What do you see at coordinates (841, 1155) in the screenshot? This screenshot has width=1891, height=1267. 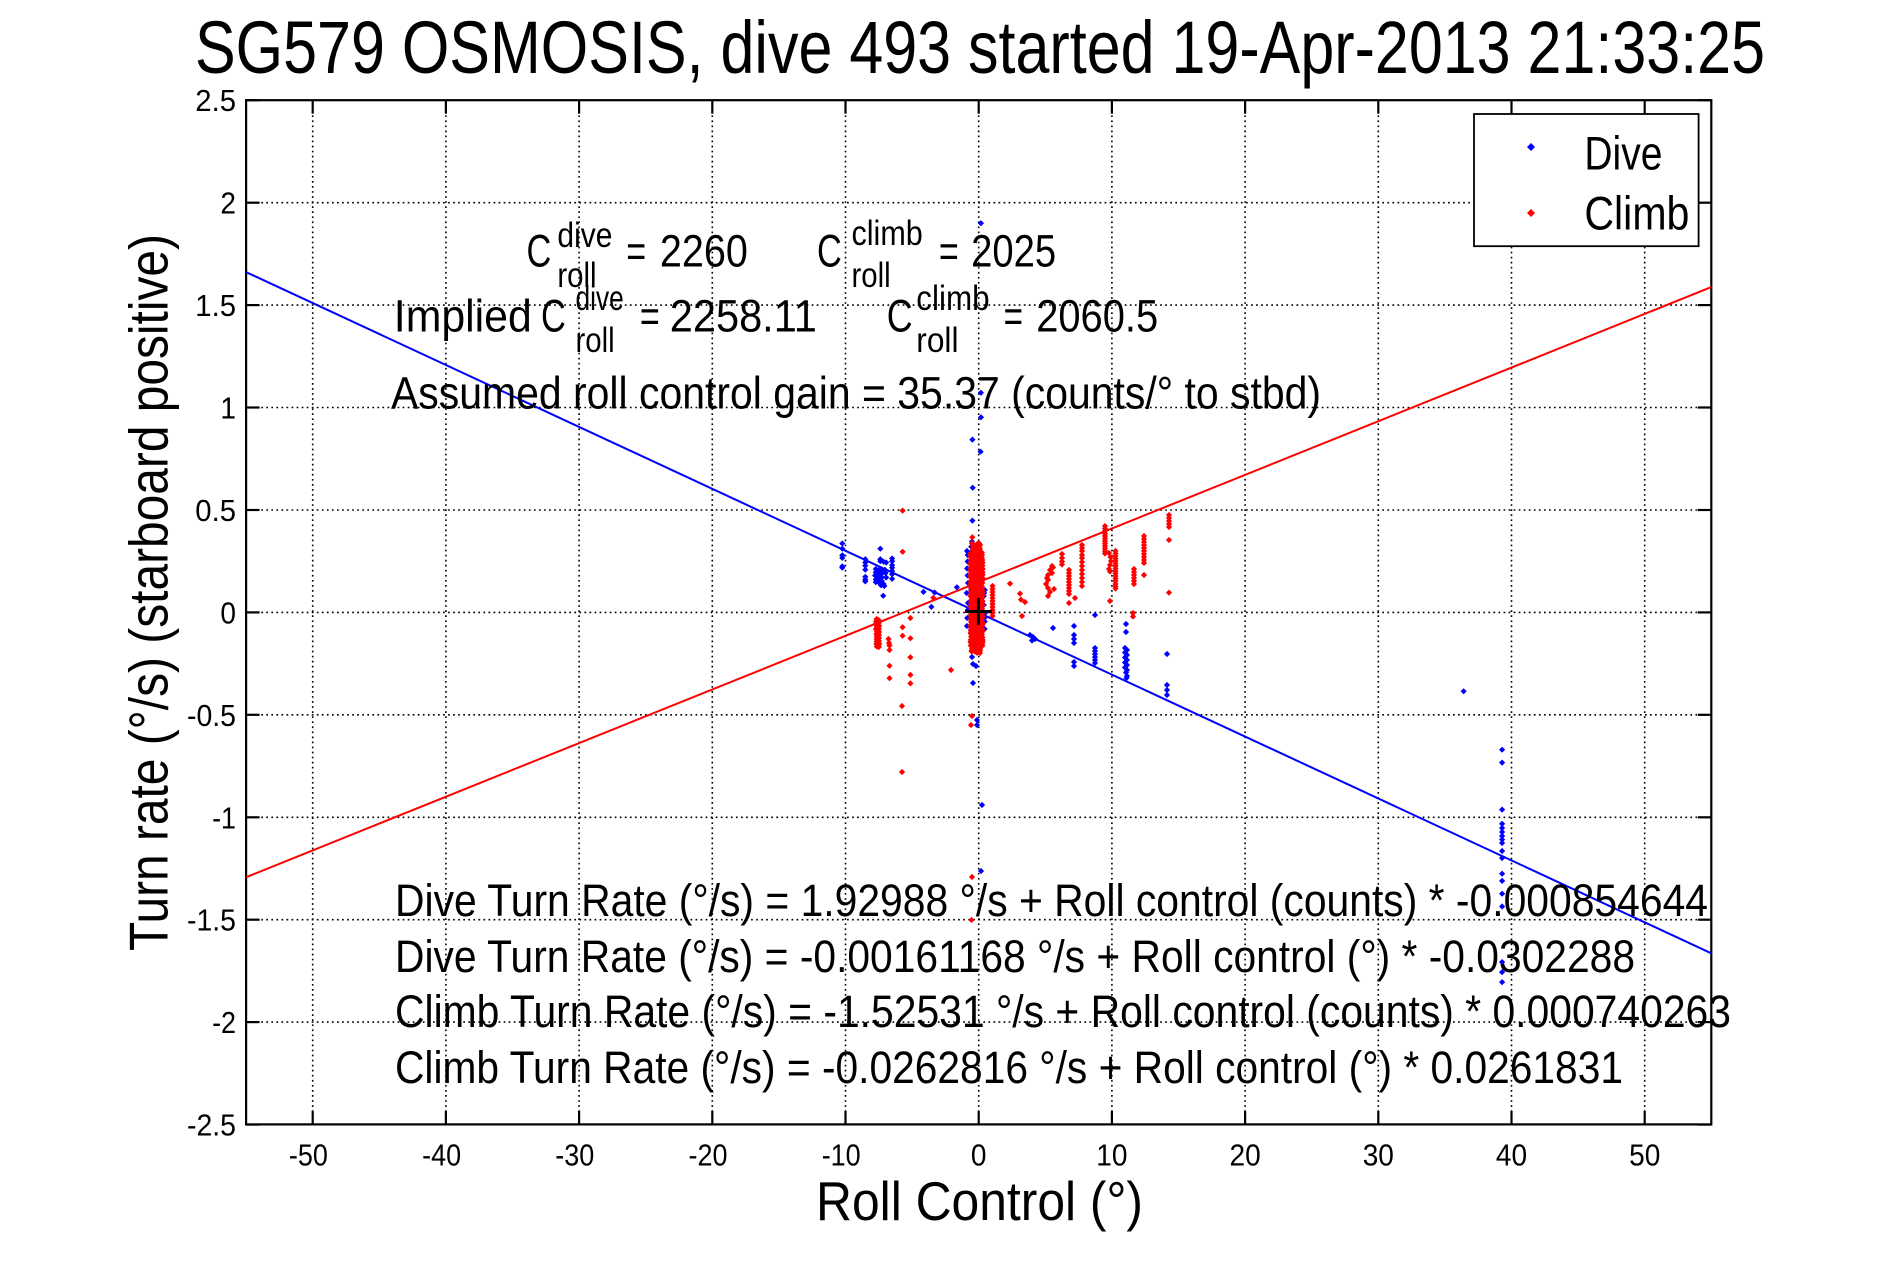 I see `svg-text: -10` at bounding box center [841, 1155].